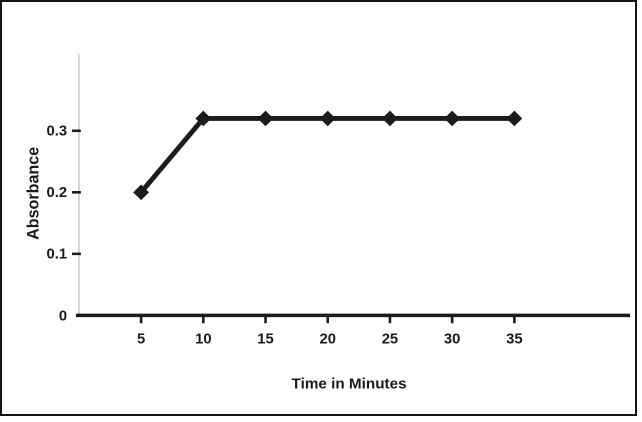  Describe the element at coordinates (141, 340) in the screenshot. I see `x-tick-label: 5` at that location.